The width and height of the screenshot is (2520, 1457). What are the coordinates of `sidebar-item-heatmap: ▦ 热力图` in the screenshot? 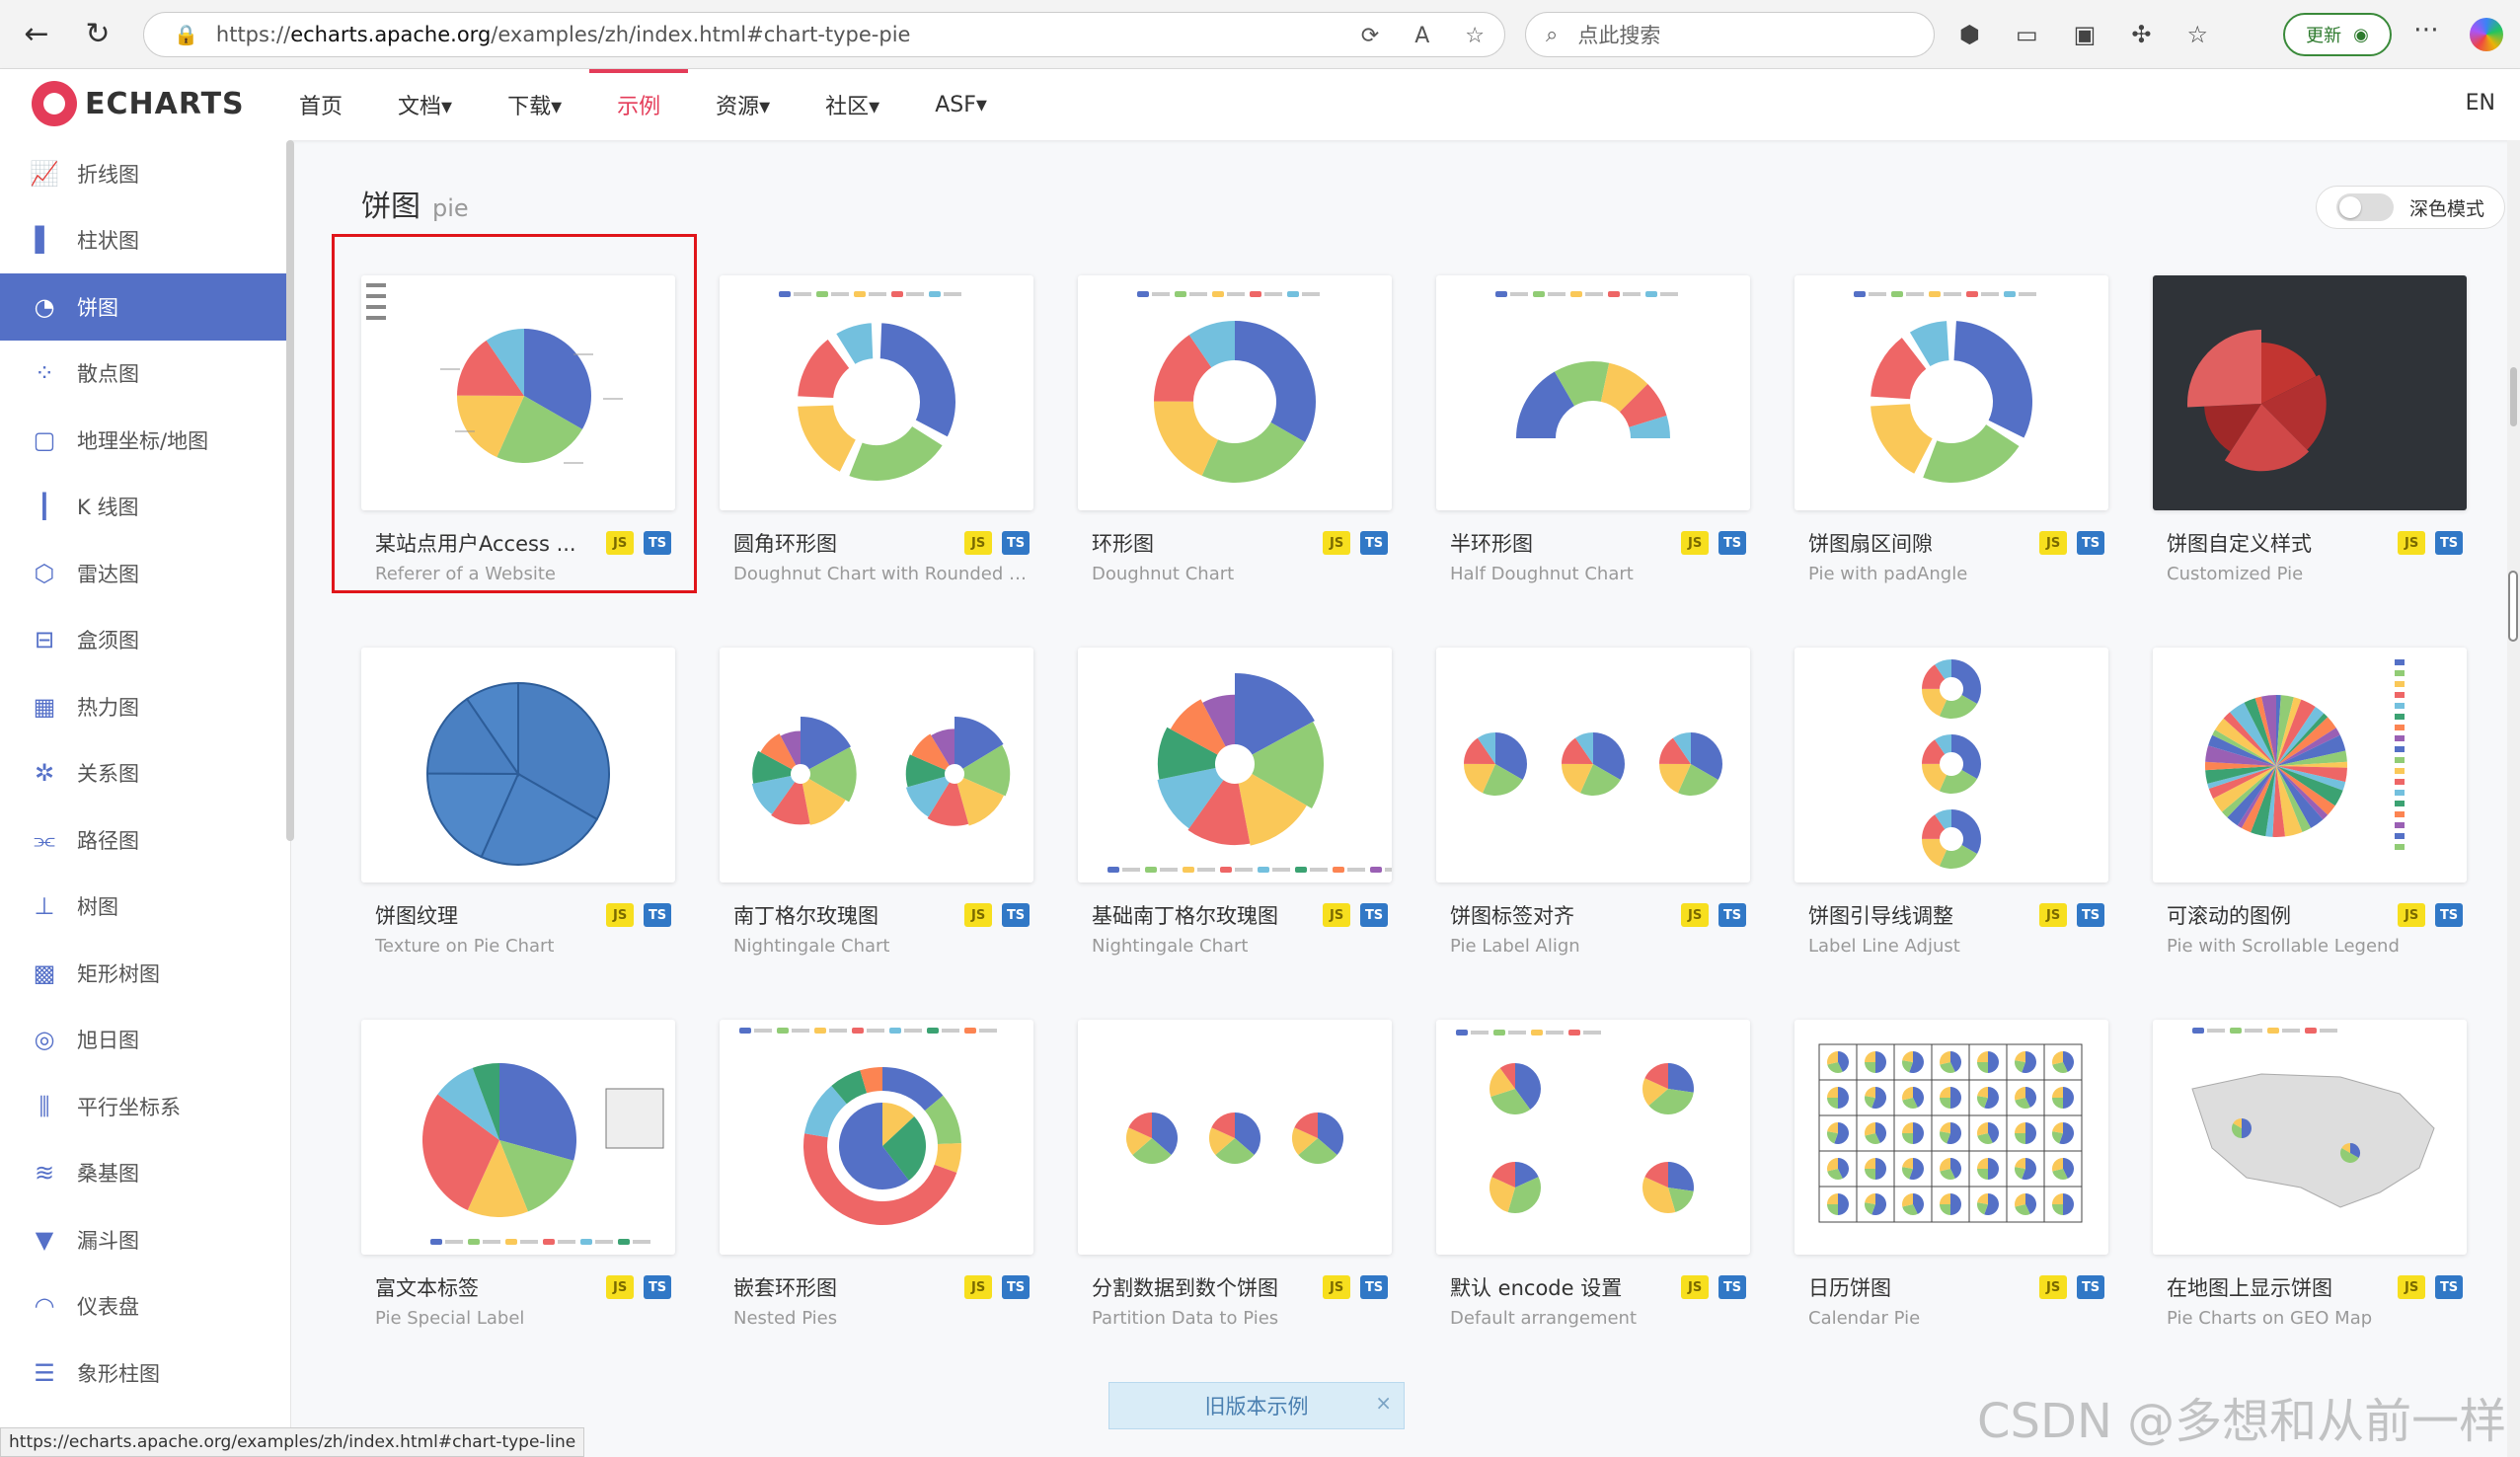 It's located at (145, 706).